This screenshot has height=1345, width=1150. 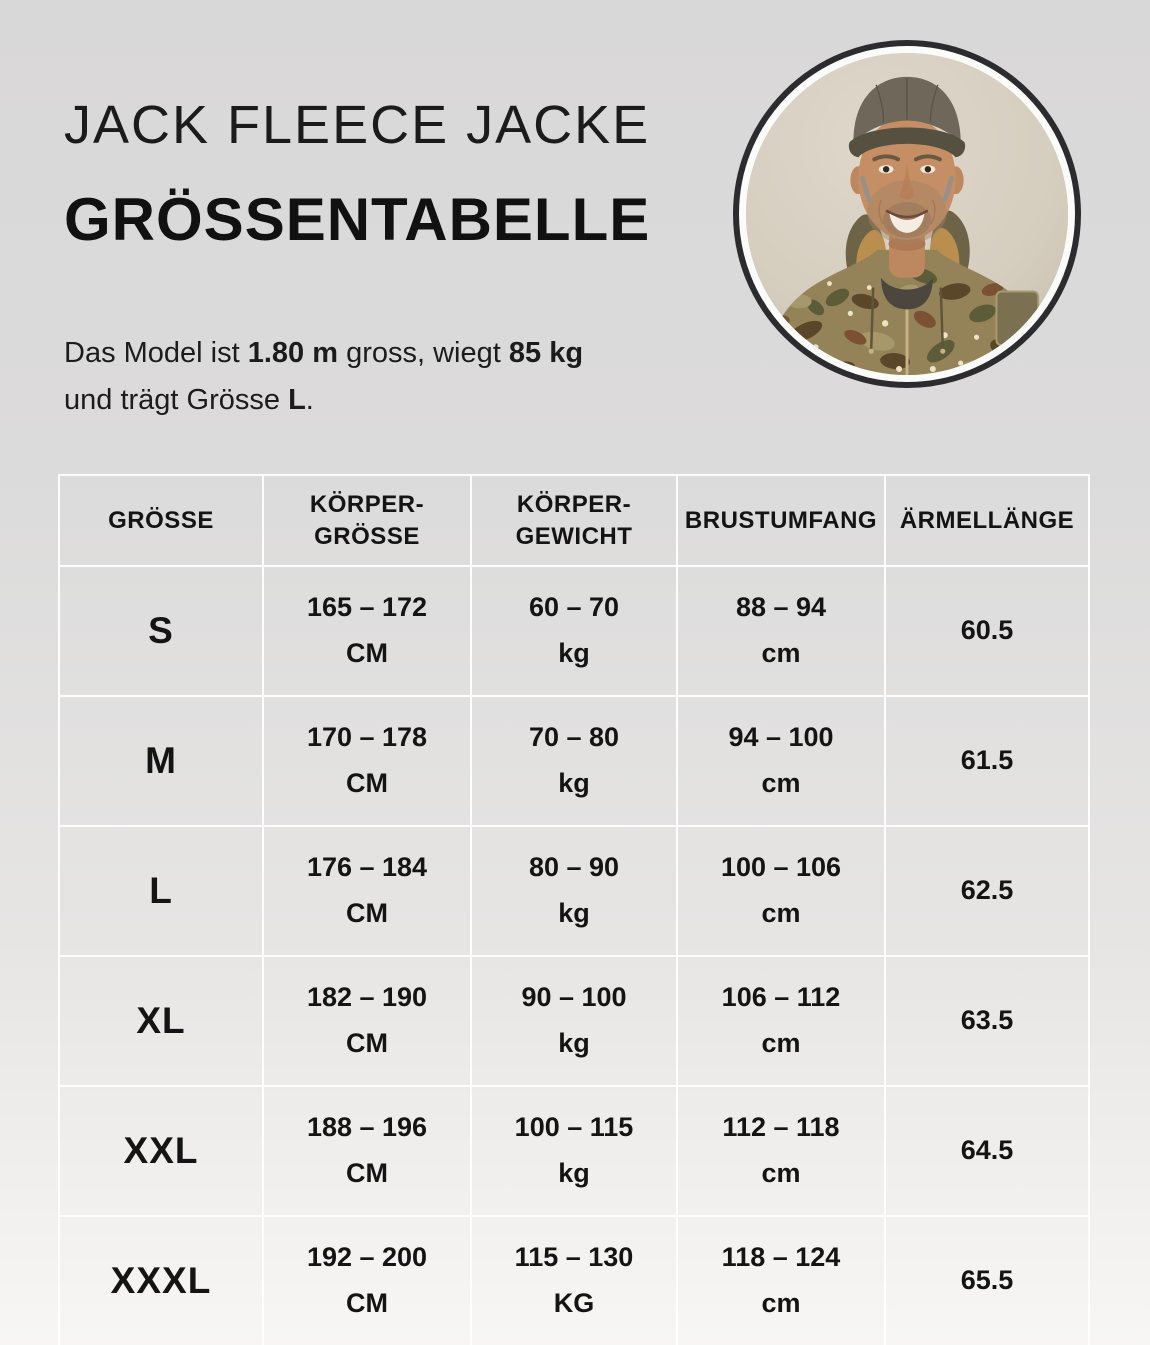 What do you see at coordinates (907, 312) in the screenshot?
I see `jacket-body` at bounding box center [907, 312].